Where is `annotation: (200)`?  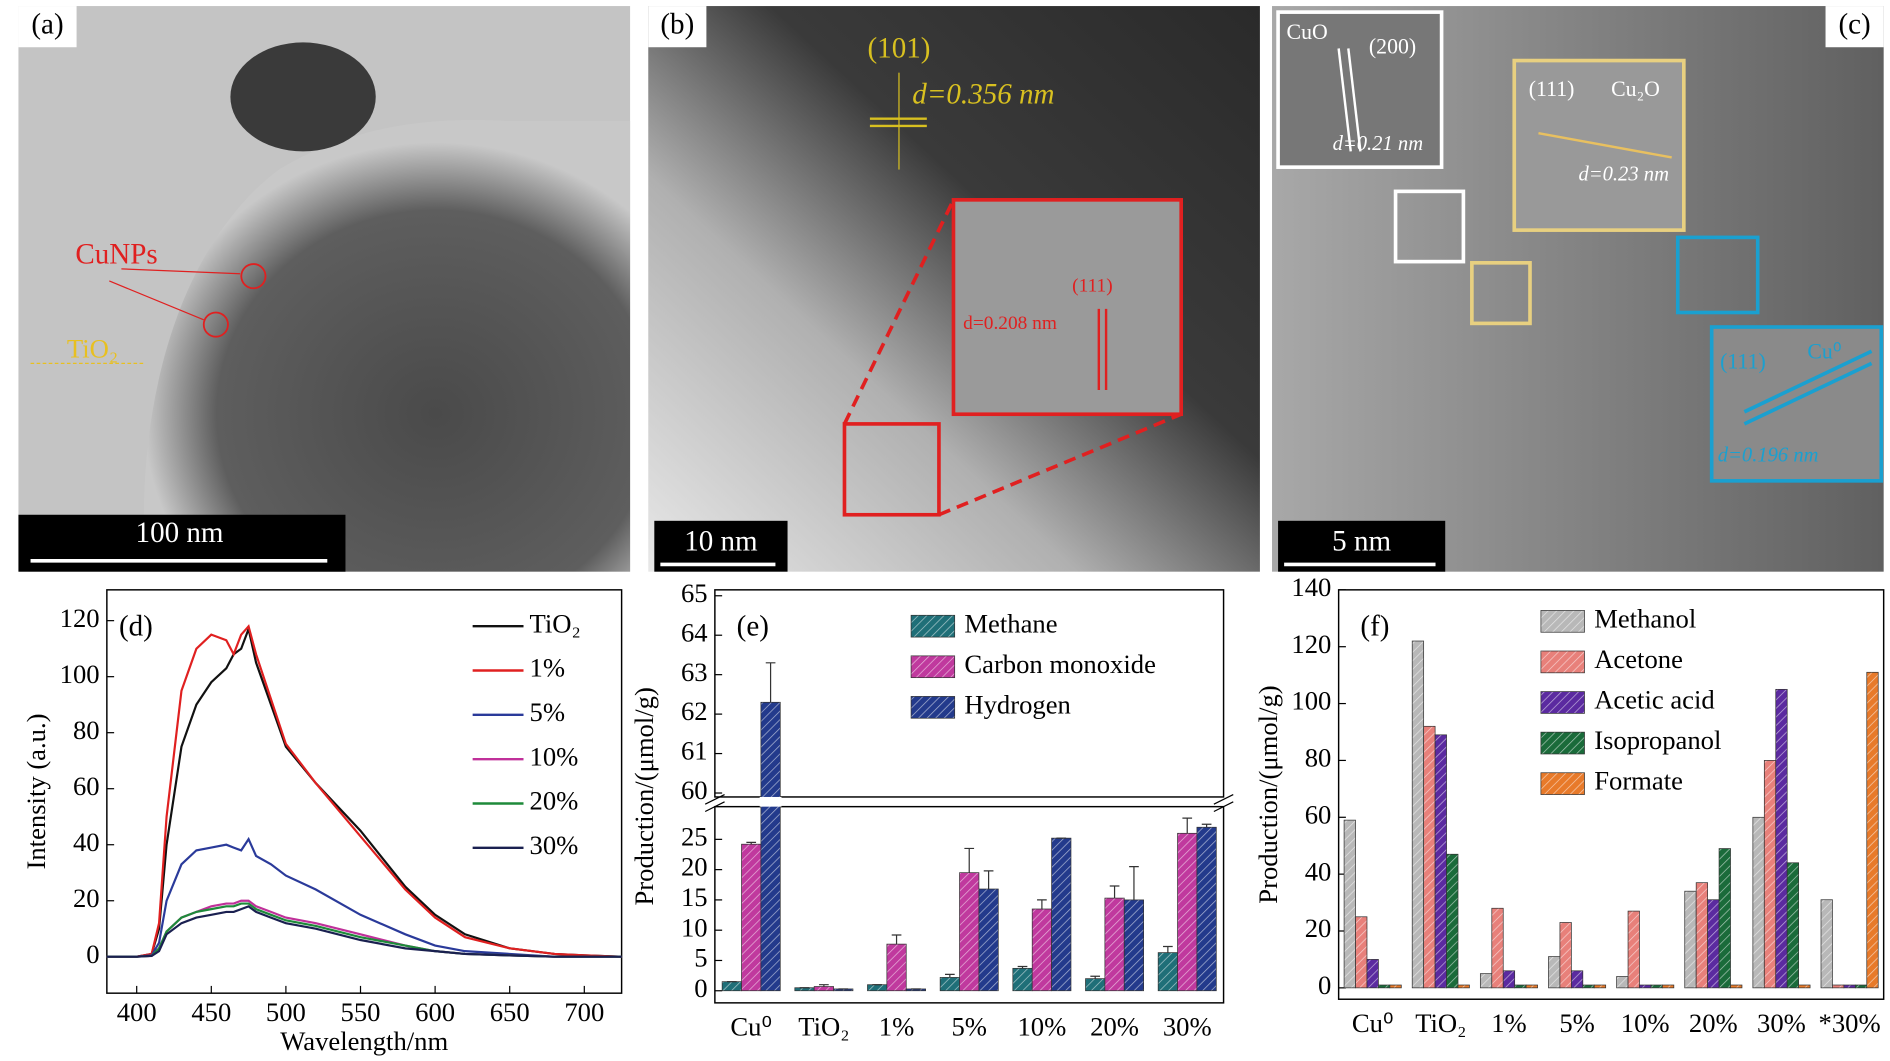 annotation: (200) is located at coordinates (1392, 46).